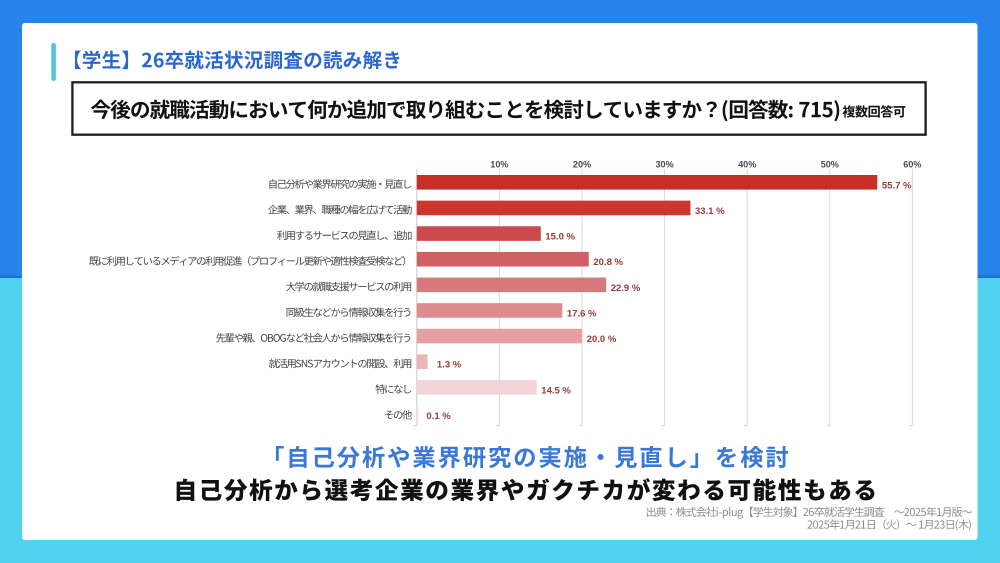  I want to click on svg-text: 0.1 %, so click(438, 416).